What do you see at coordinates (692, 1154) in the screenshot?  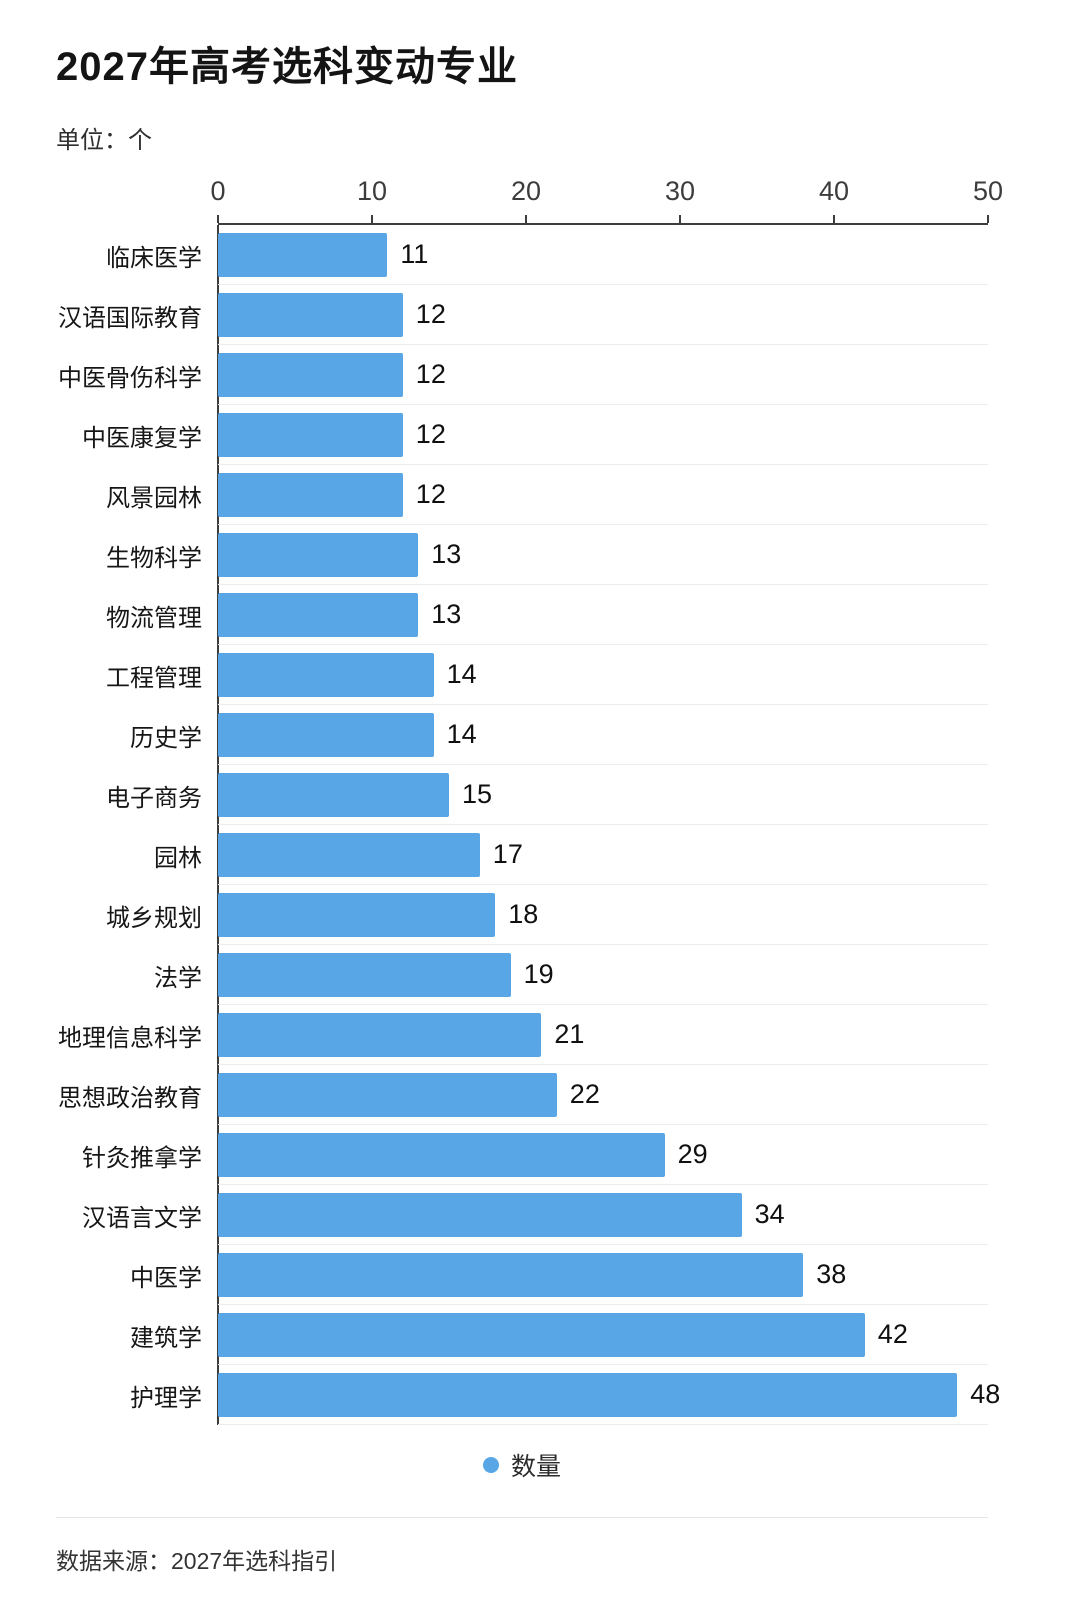 I see `value-label: 29` at bounding box center [692, 1154].